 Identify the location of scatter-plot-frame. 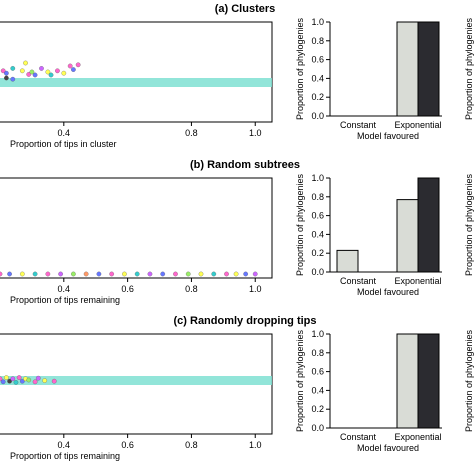
(136, 228).